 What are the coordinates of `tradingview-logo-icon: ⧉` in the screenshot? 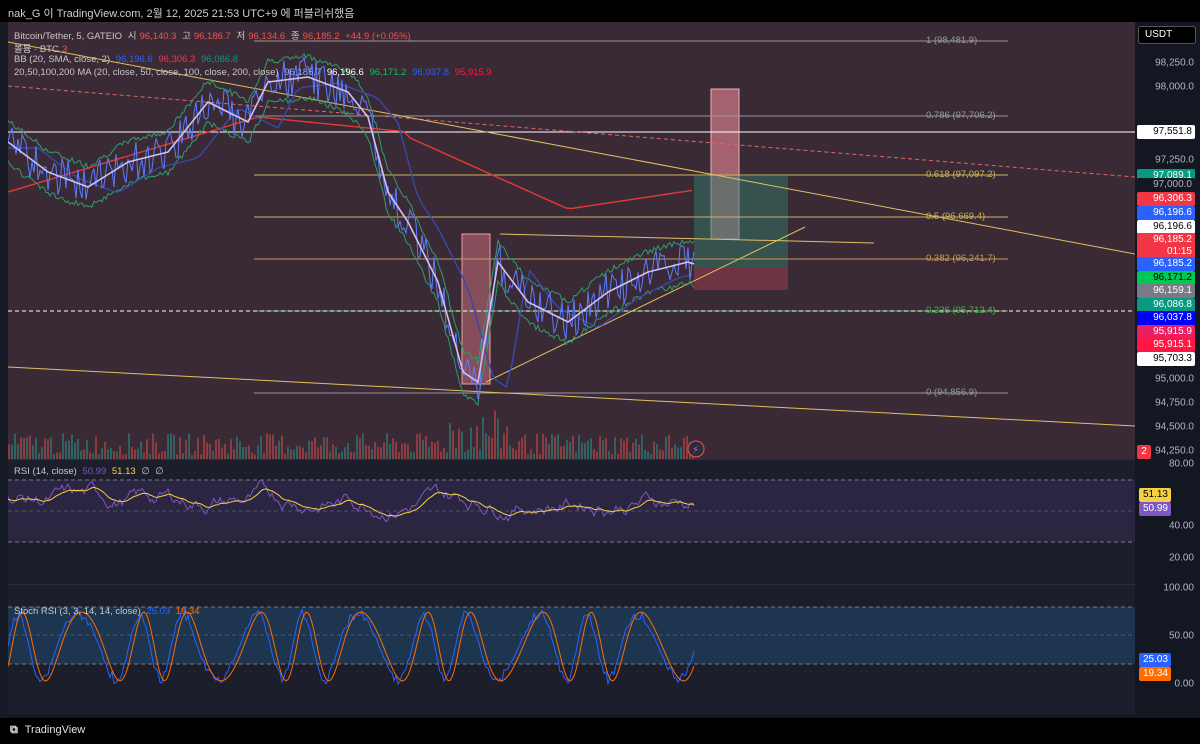 It's located at (14, 730).